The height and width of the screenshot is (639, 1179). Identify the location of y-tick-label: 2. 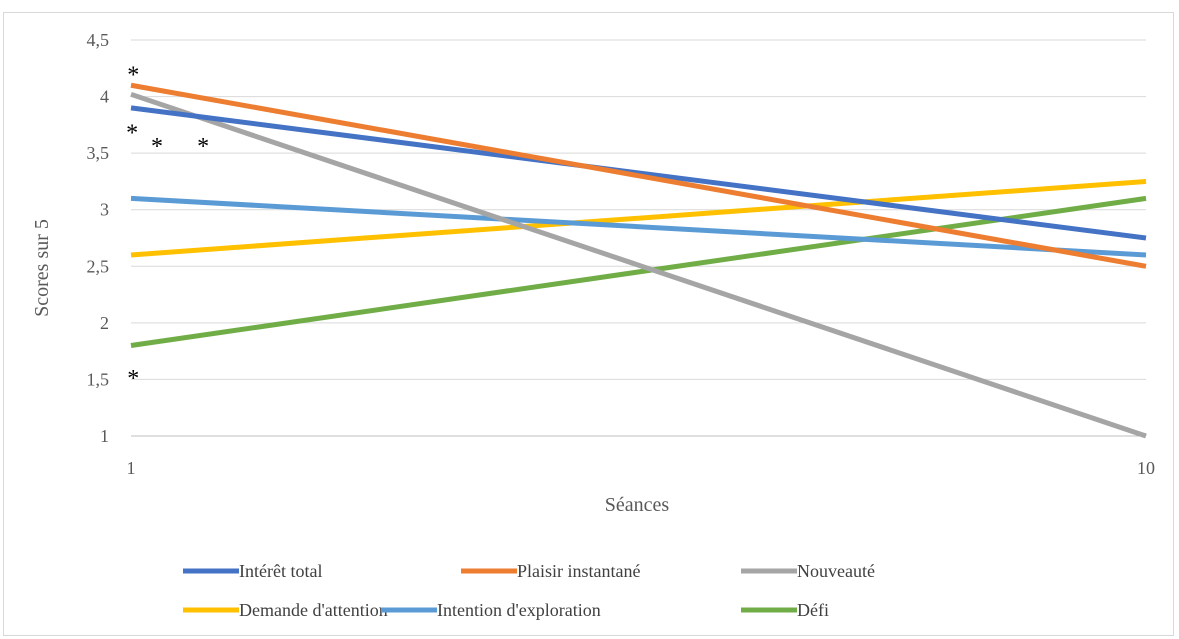
(104, 323).